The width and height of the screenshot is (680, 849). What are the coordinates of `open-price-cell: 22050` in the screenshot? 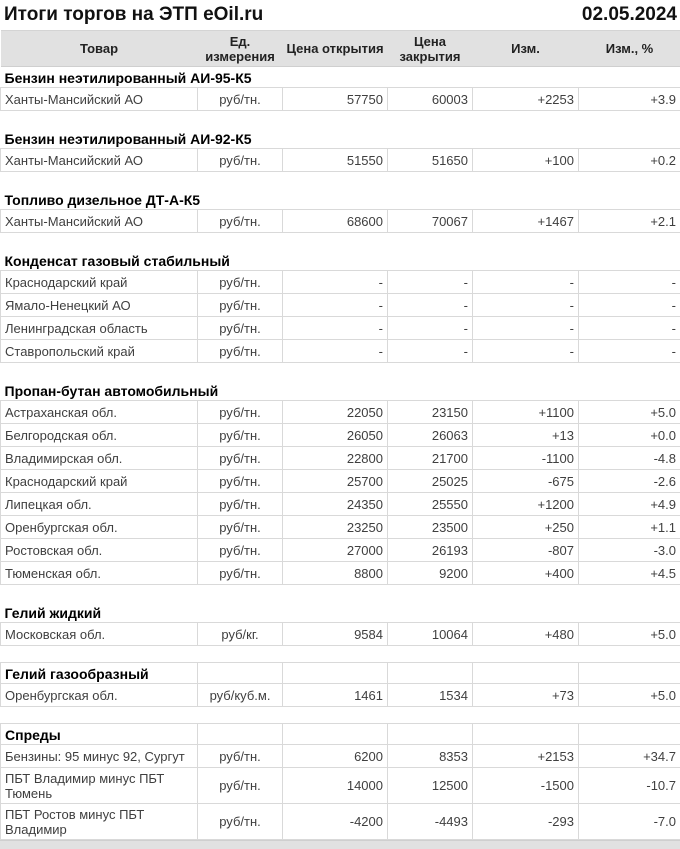 It's located at (335, 412).